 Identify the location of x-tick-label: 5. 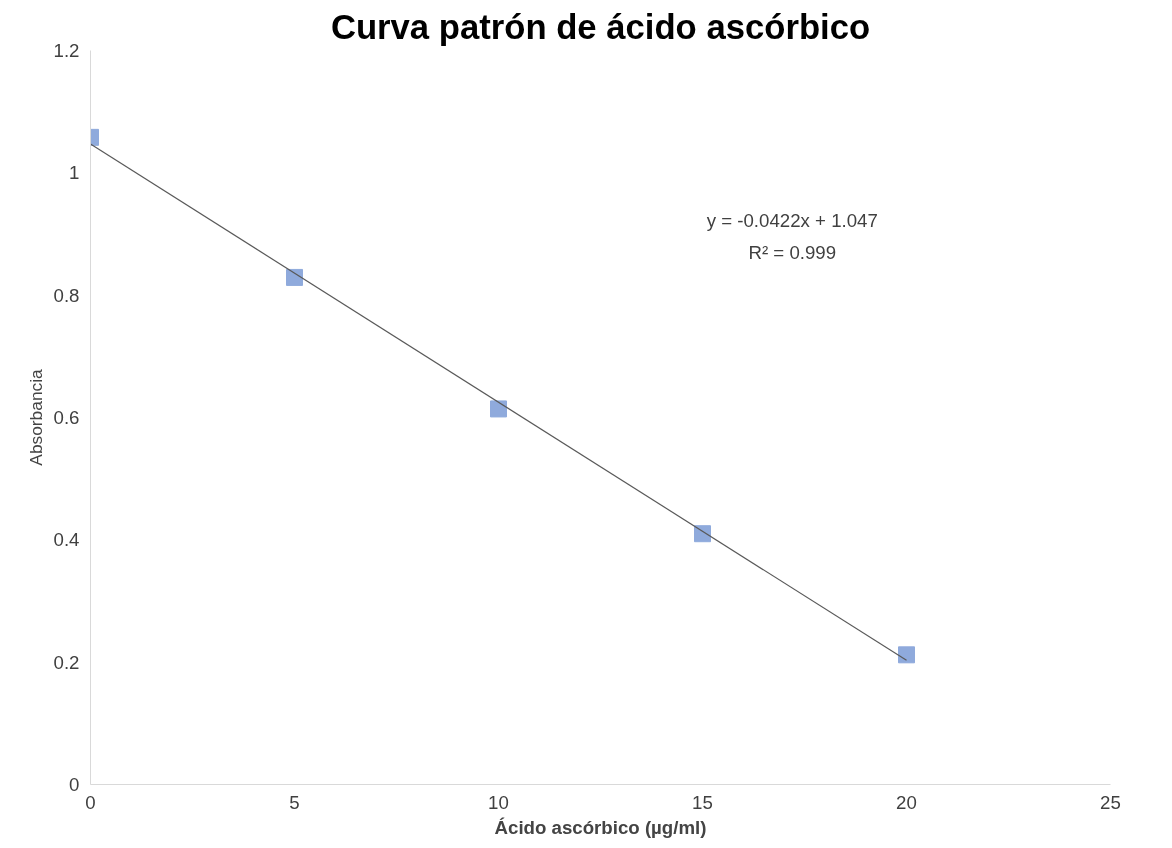
(294, 802).